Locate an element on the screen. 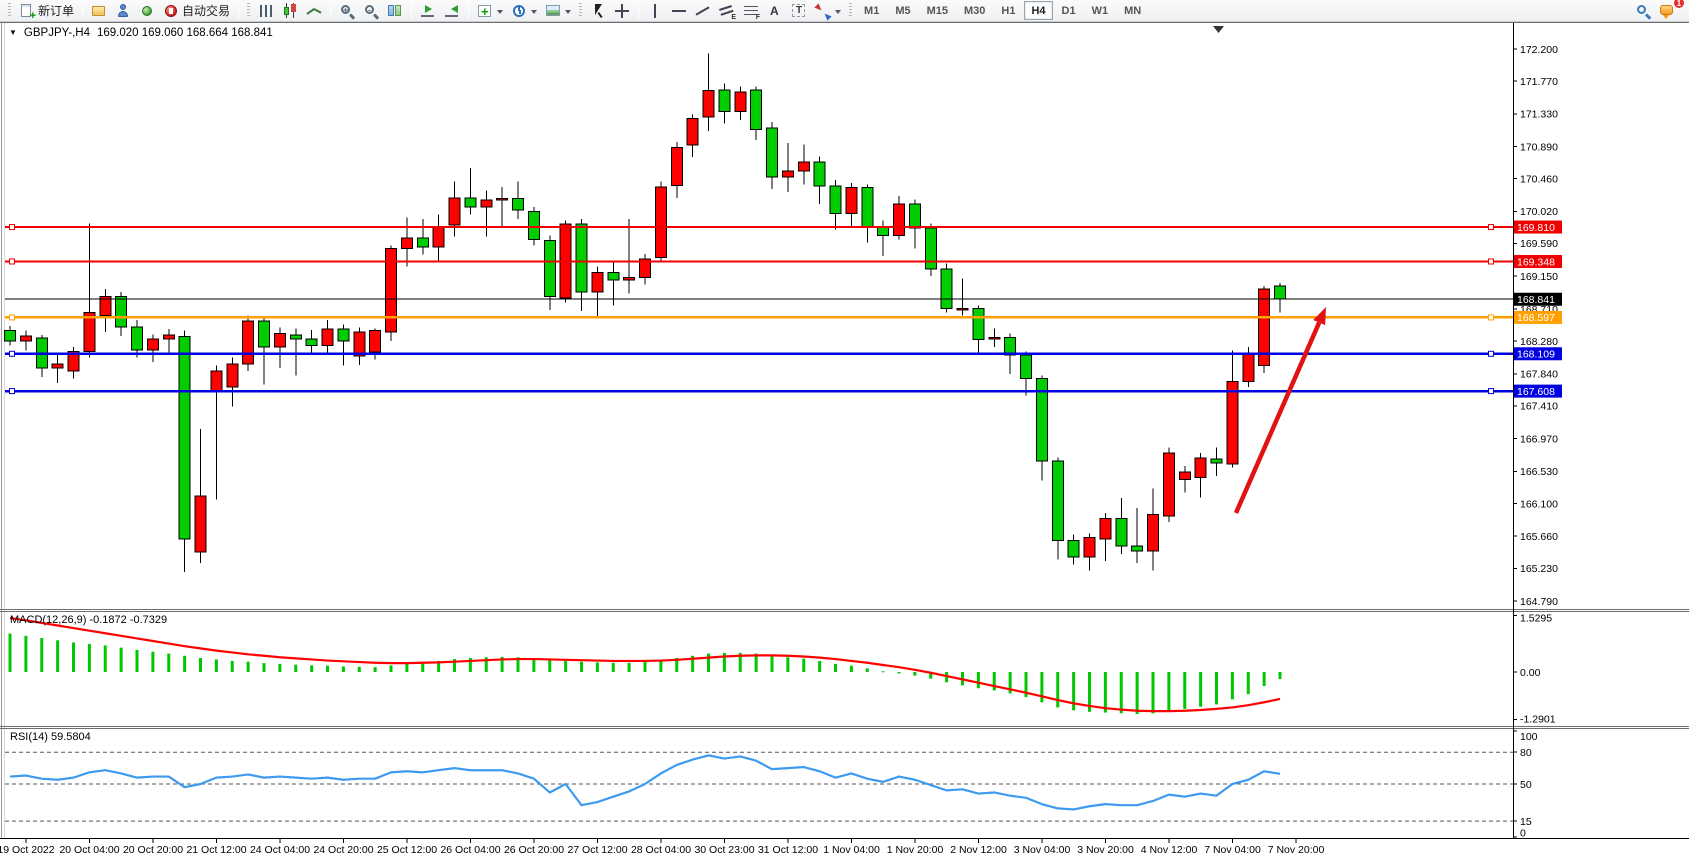 This screenshot has height=862, width=1689. timeframe-mn: MN is located at coordinates (1132, 10).